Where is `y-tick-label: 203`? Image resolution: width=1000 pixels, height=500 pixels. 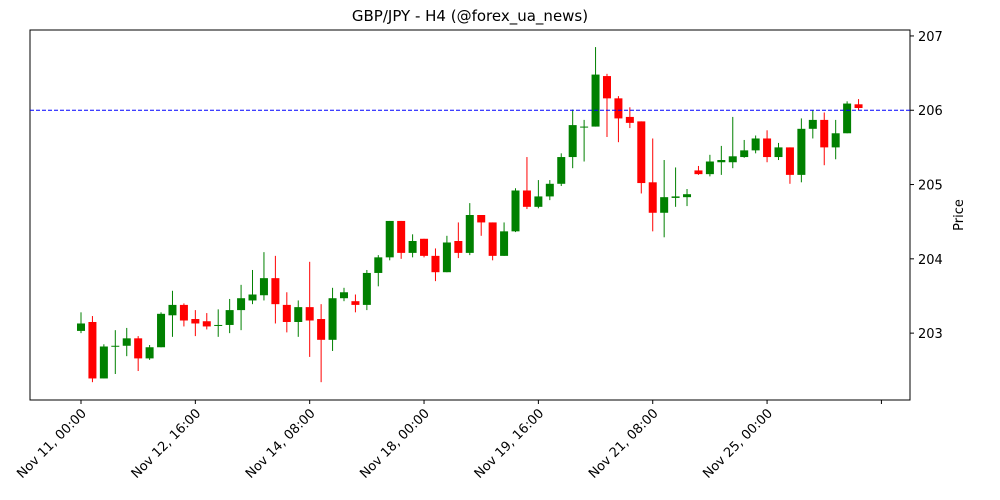 y-tick-label: 203 is located at coordinates (930, 334).